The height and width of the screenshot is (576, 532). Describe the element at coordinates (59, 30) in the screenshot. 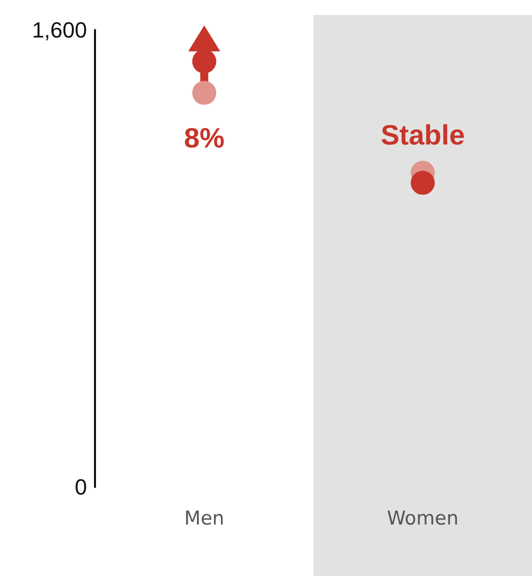

I see `y-tick-label: 1,600` at that location.